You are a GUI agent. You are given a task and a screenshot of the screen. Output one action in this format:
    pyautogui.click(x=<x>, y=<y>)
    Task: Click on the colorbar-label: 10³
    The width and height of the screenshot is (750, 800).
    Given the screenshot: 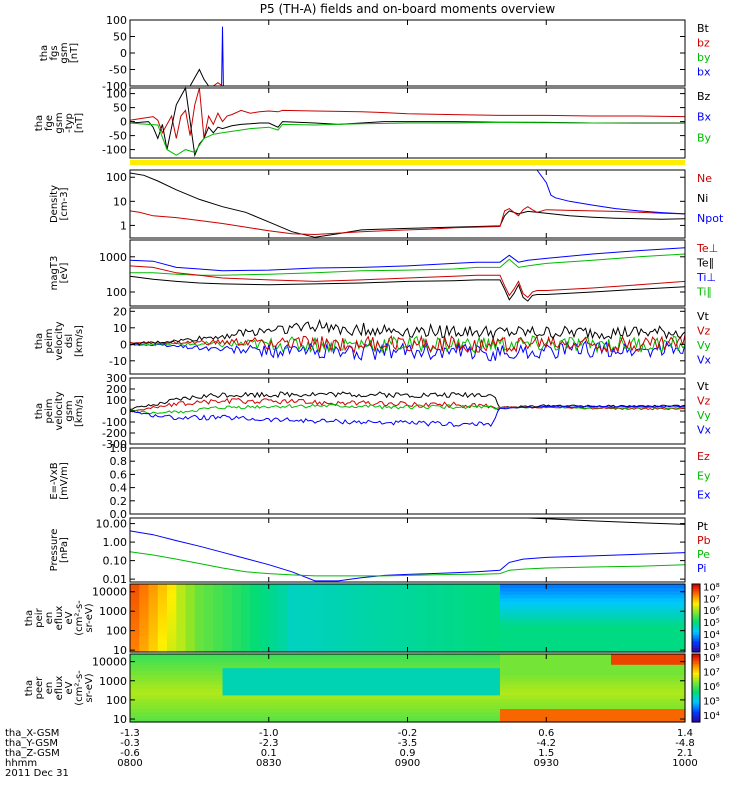 What is the action you would take?
    pyautogui.click(x=711, y=647)
    